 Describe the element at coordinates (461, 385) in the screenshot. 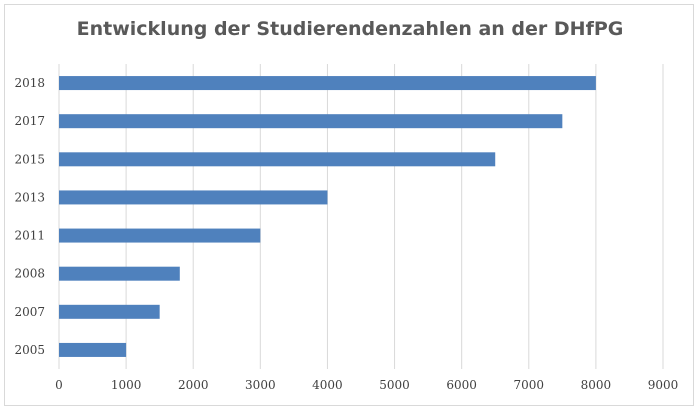

I see `x-tick-label: 6000` at that location.